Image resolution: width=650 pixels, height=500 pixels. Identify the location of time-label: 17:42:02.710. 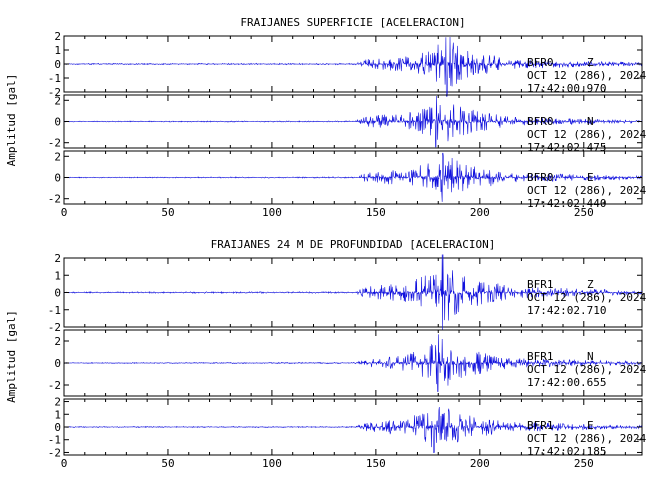
(566, 310).